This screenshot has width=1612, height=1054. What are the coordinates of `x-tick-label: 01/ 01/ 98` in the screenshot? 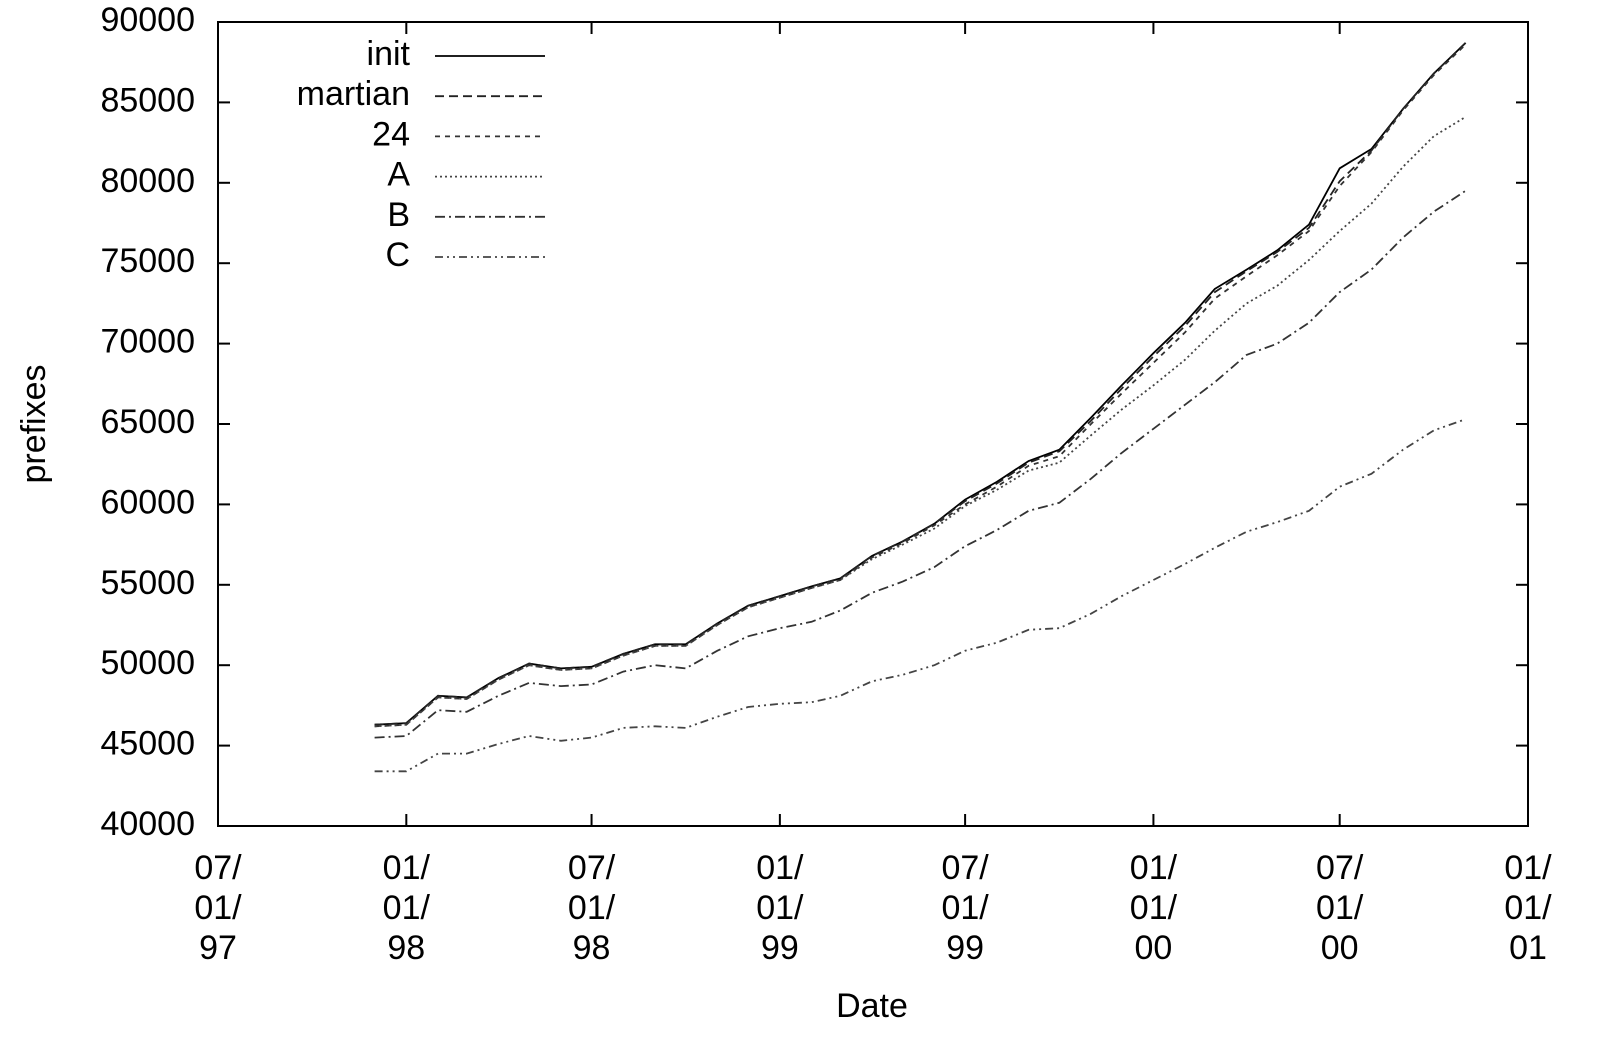 It's located at (406, 908).